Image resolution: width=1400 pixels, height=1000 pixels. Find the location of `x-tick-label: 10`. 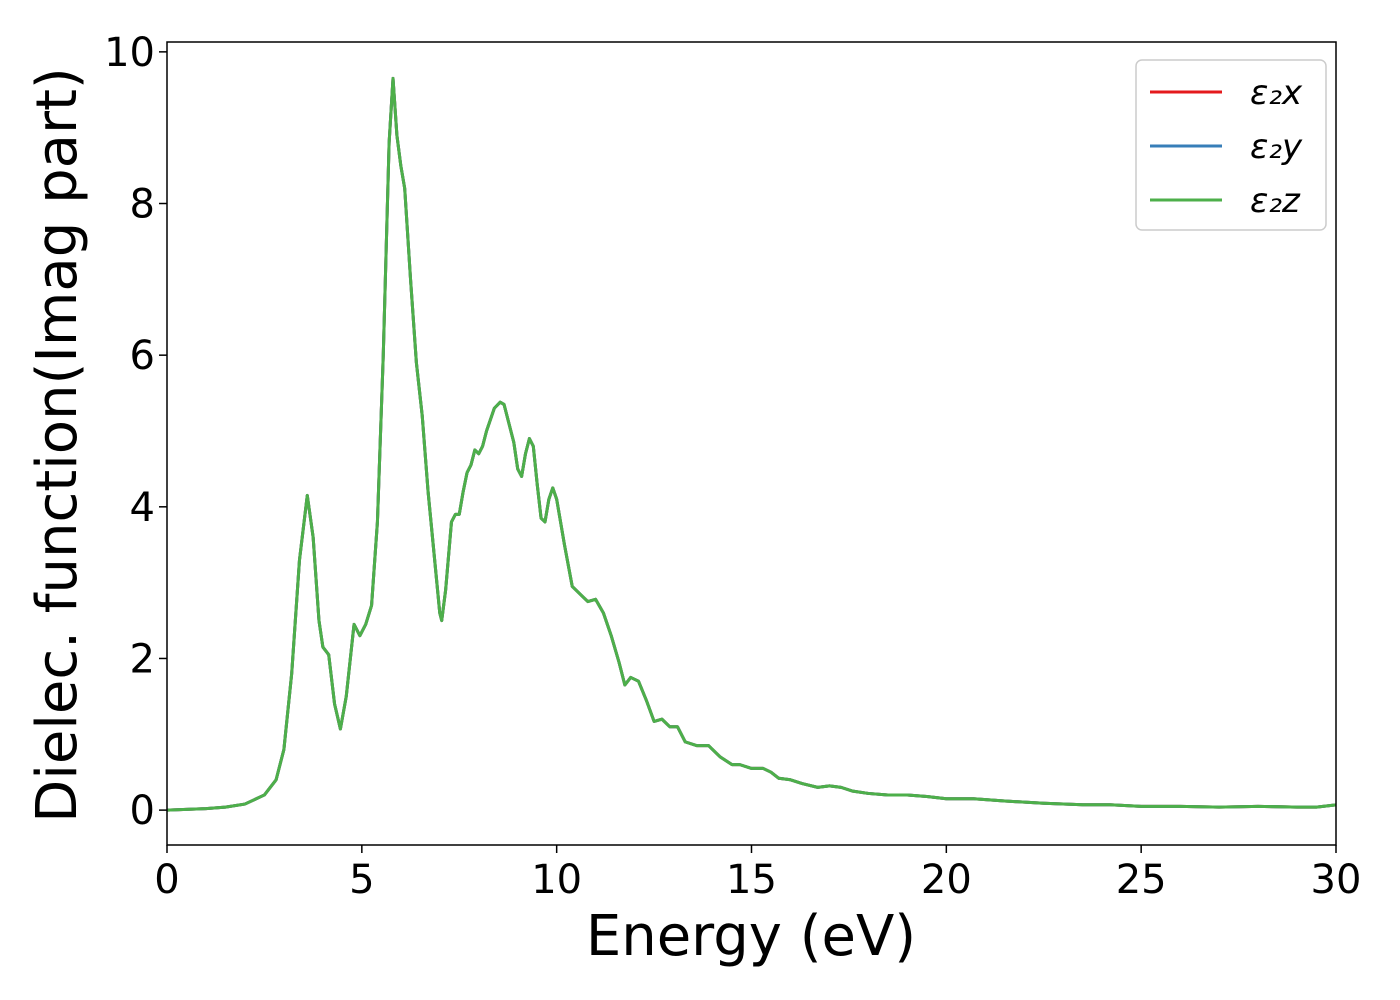

x-tick-label: 10 is located at coordinates (556, 880).